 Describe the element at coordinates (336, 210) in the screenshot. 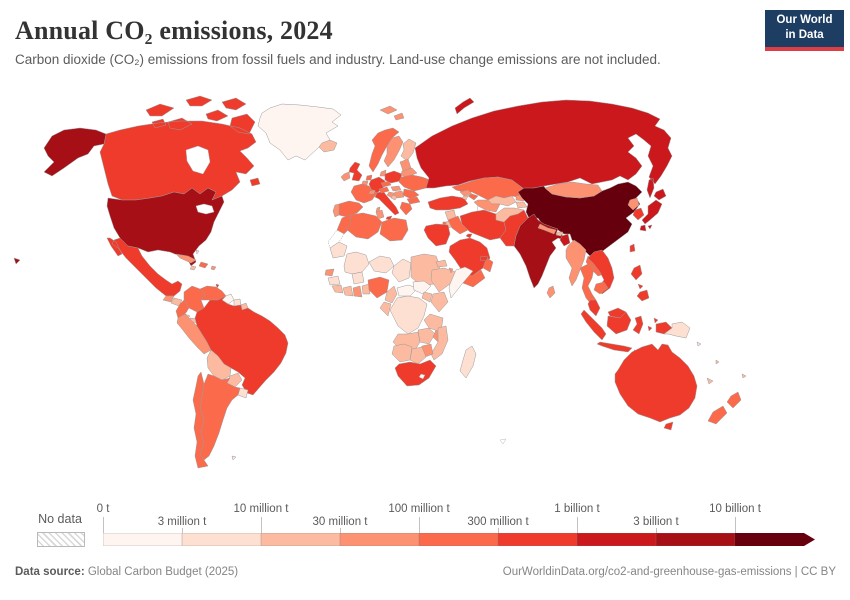

I see `country-portugal: Portugal` at that location.